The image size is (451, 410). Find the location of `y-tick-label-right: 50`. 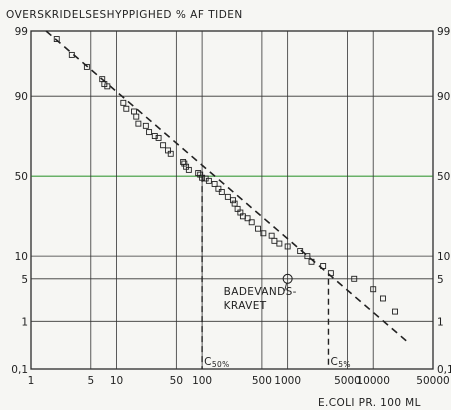

y-tick-label-right: 50 is located at coordinates (443, 177).